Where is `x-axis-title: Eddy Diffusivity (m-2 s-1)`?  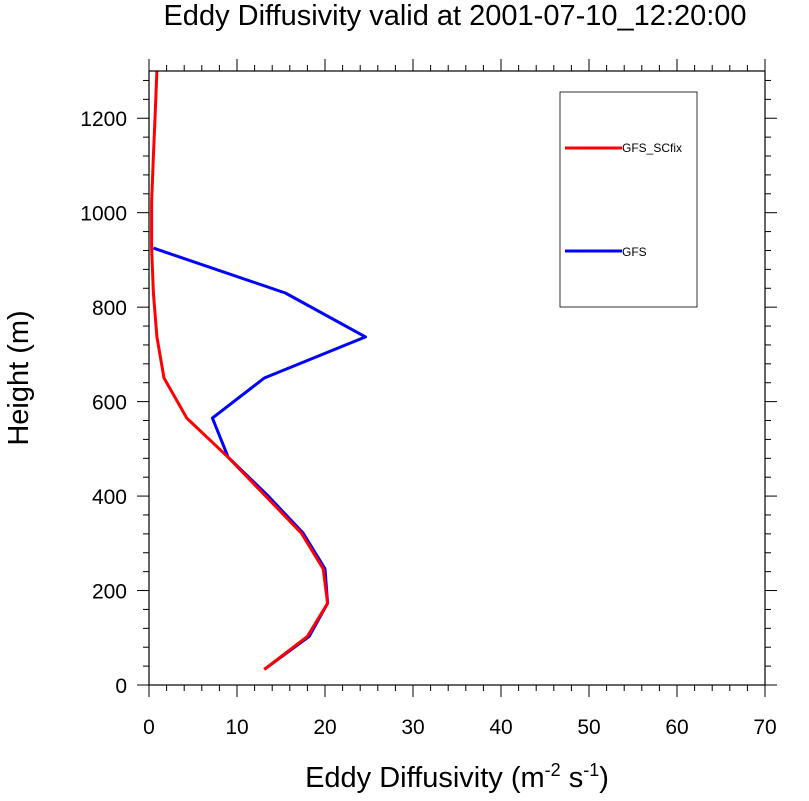
x-axis-title: Eddy Diffusivity (m-2 s-1) is located at coordinates (457, 777).